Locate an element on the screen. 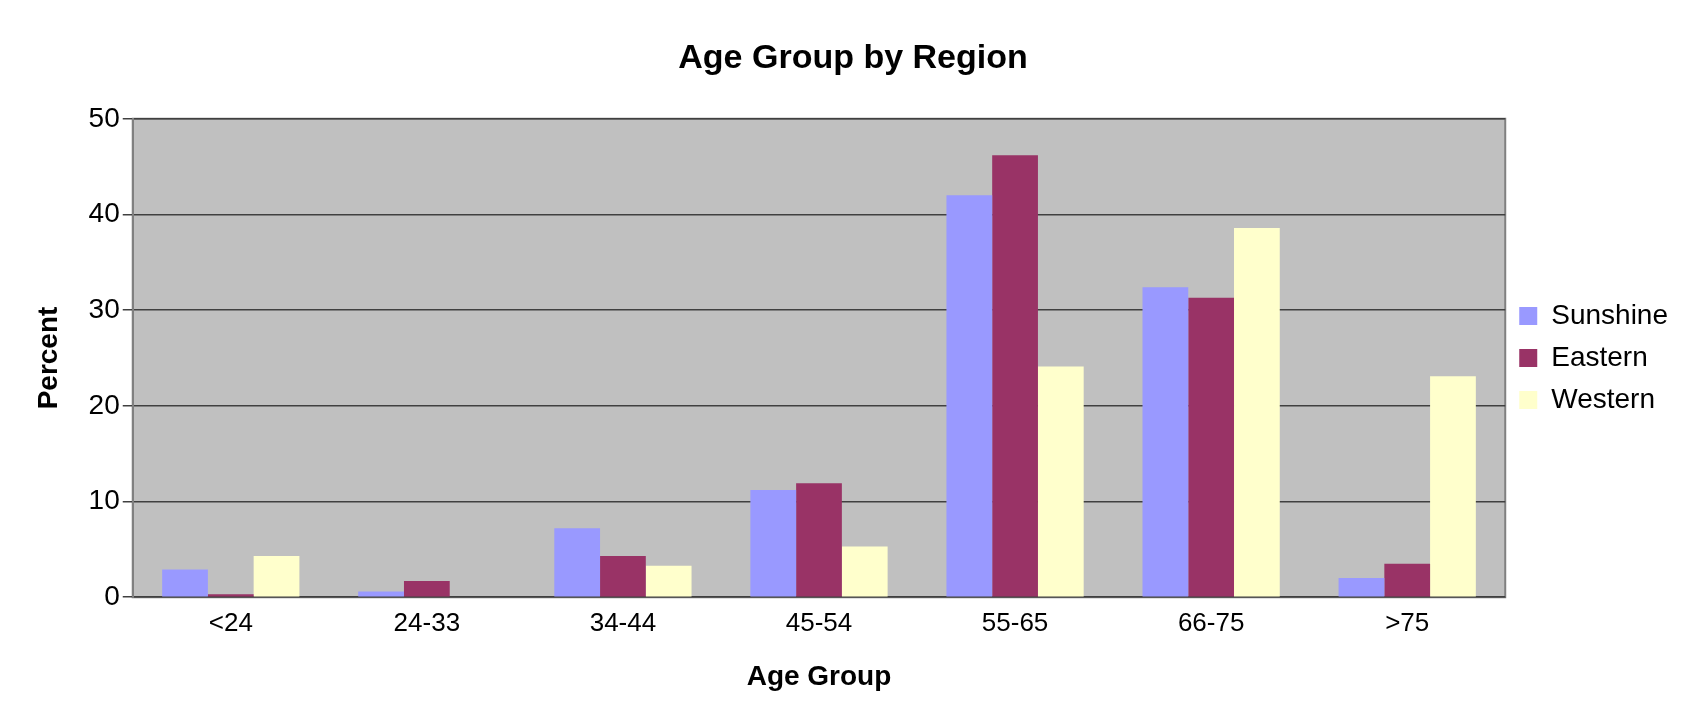 The image size is (1706, 728). y-tick-label: 30 is located at coordinates (104, 308).